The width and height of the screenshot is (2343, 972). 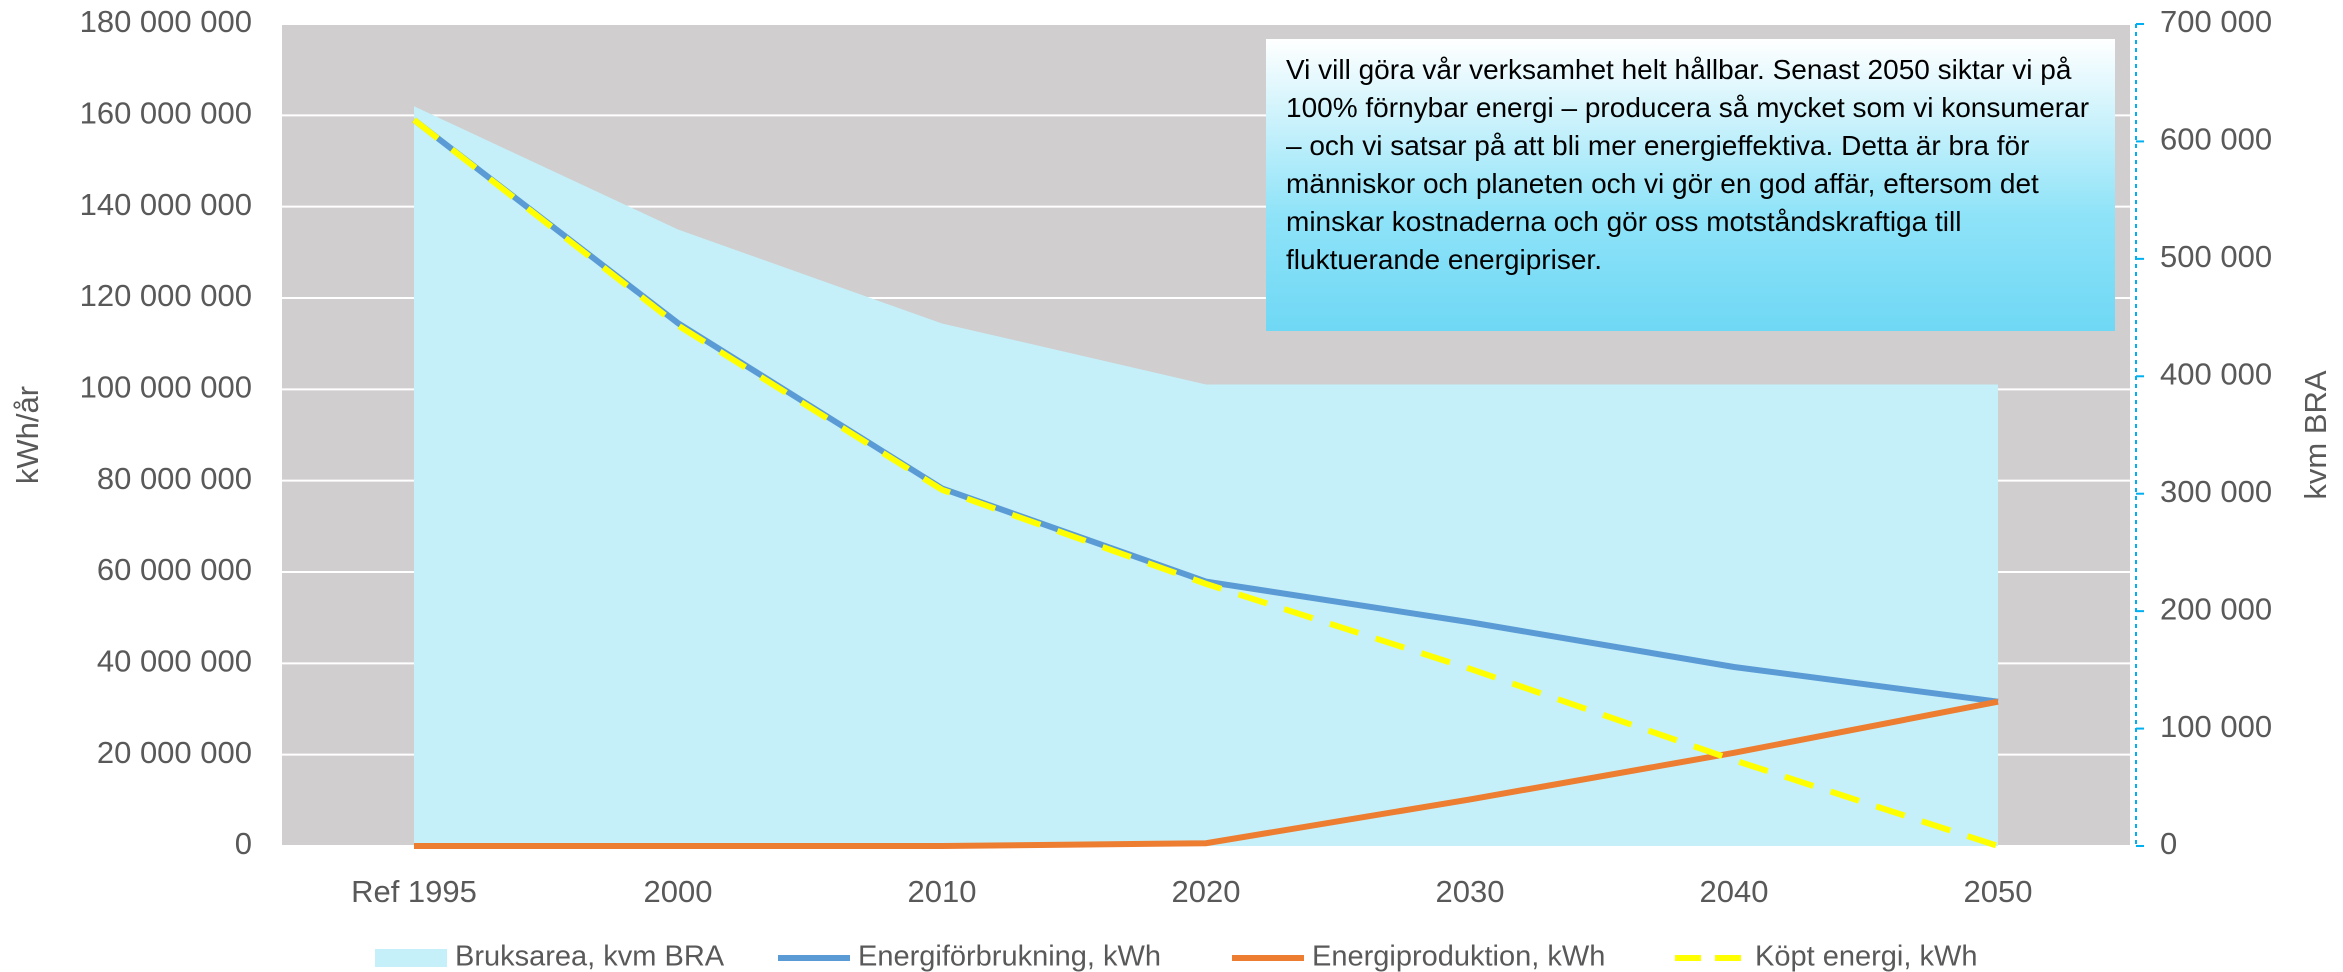 What do you see at coordinates (2216, 726) in the screenshot?
I see `y2-tick-label: 100 000` at bounding box center [2216, 726].